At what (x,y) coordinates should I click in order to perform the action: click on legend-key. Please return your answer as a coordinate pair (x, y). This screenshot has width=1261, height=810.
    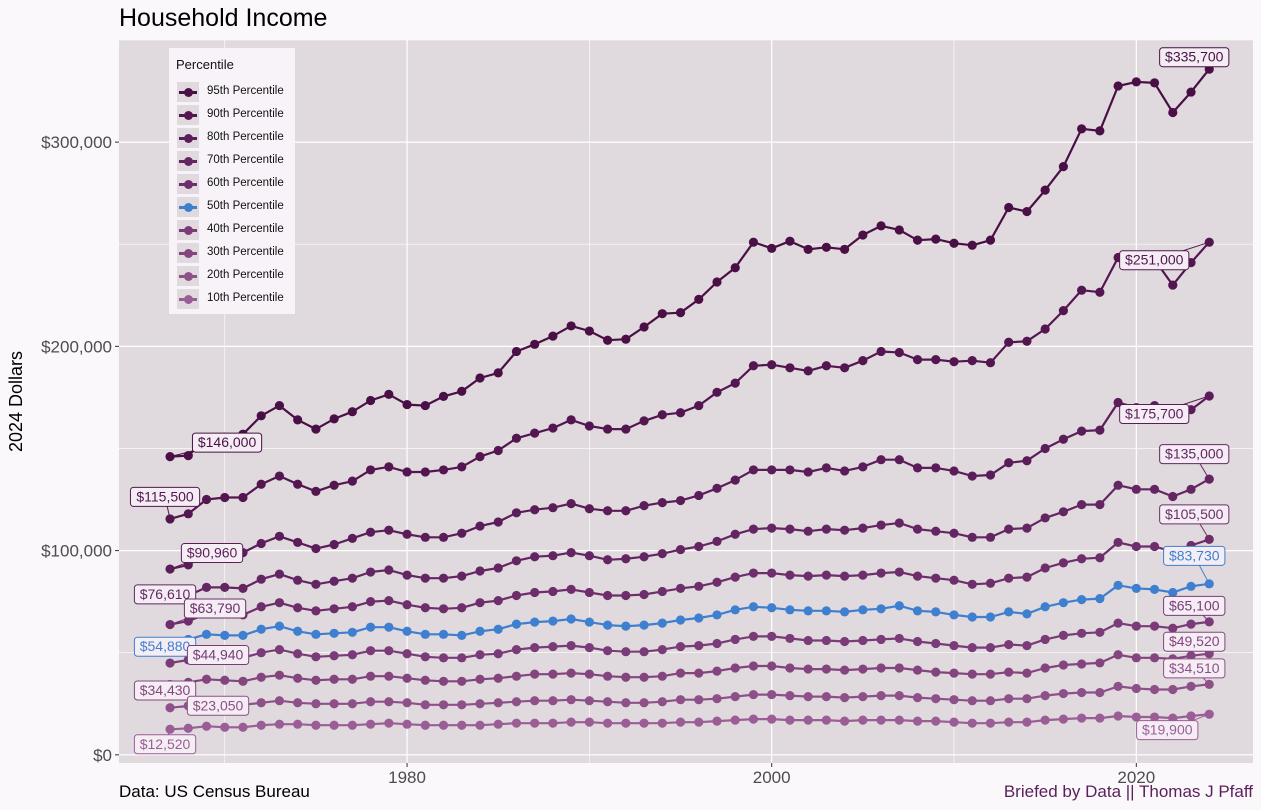
    Looking at the image, I should click on (188, 299).